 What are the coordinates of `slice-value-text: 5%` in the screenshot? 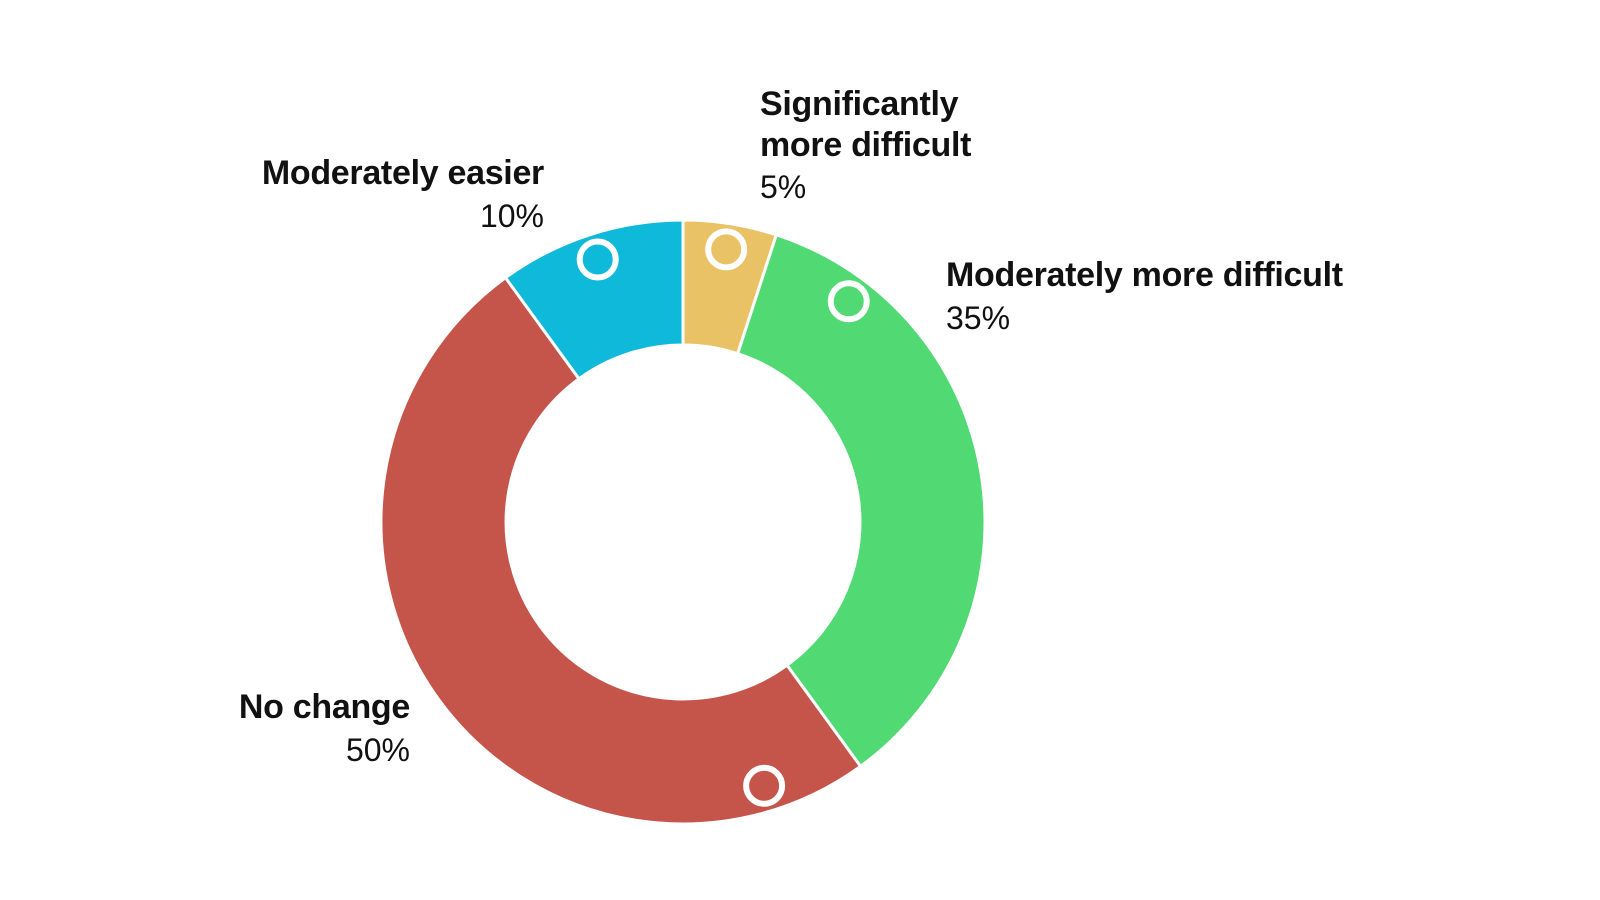 It's located at (783, 186).